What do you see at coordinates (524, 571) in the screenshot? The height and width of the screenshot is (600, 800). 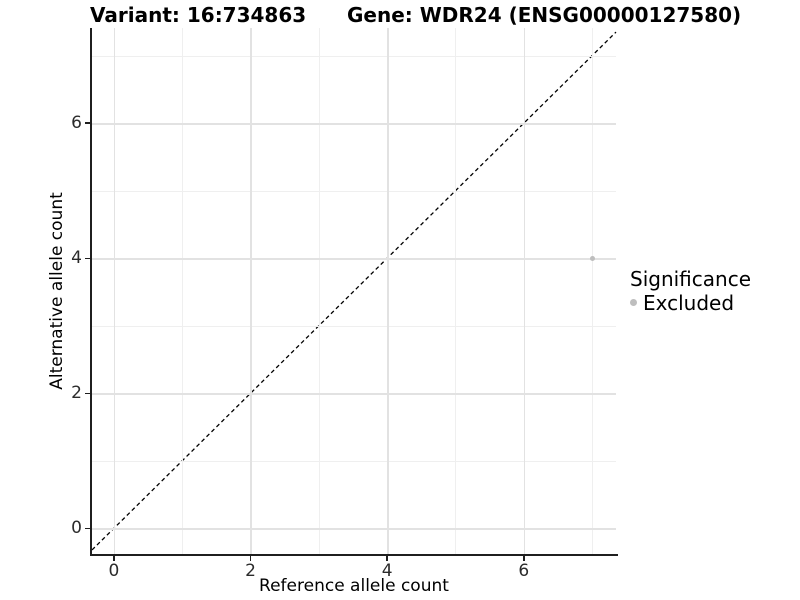 I see `x-tick-label: 6` at bounding box center [524, 571].